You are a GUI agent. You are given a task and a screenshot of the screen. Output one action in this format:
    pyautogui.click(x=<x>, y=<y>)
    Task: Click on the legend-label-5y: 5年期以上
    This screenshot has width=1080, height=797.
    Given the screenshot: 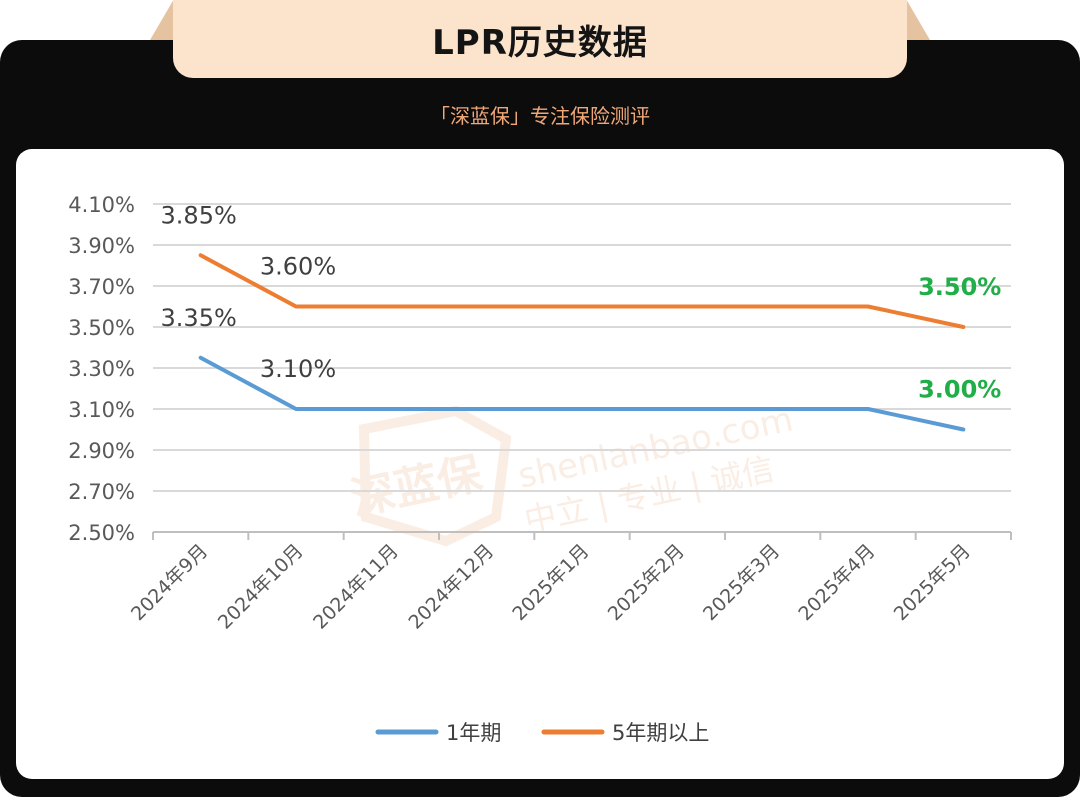 What is the action you would take?
    pyautogui.click(x=660, y=733)
    